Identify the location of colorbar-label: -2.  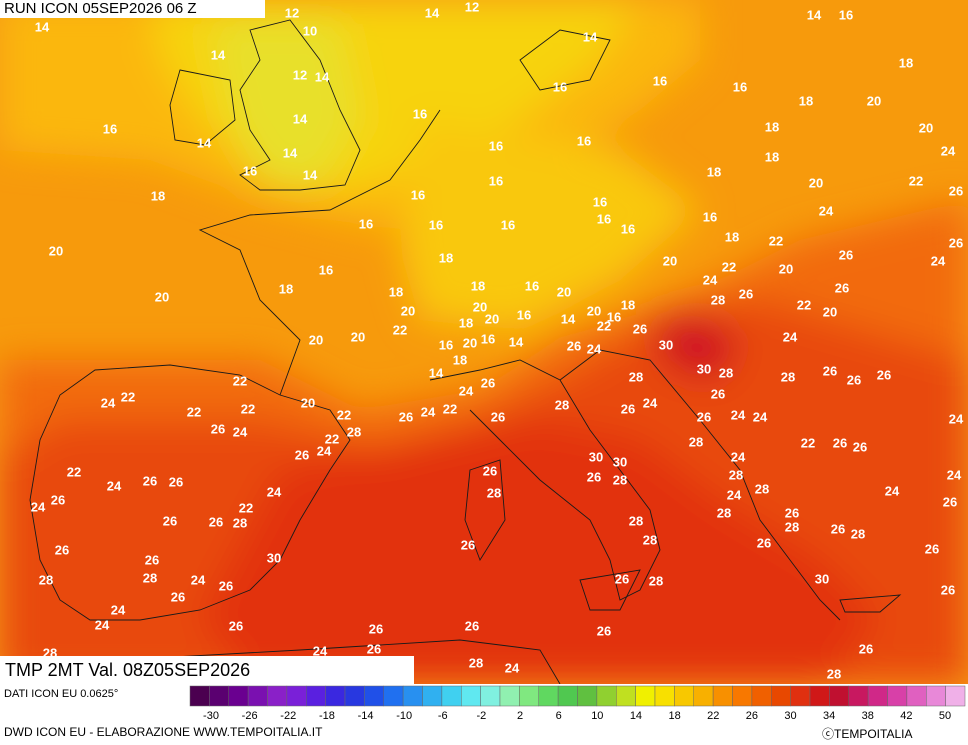
(482, 716).